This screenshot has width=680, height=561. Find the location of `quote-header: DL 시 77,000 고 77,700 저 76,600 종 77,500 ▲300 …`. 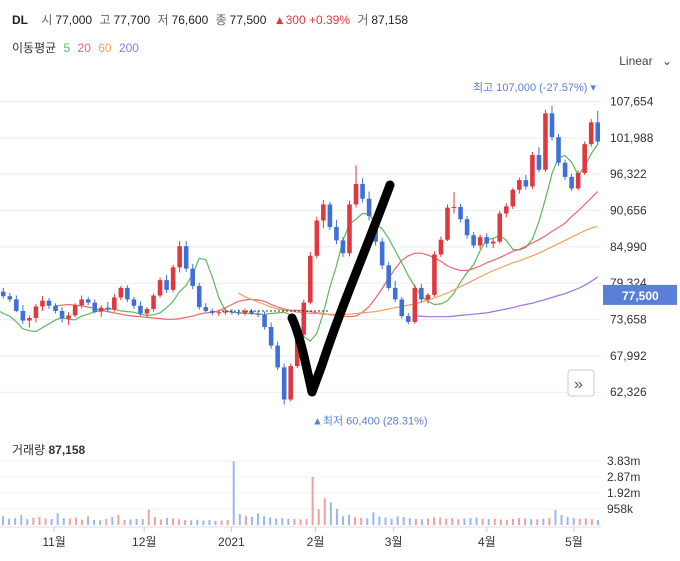

quote-header: DL 시 77,000 고 77,700 저 76,600 종 77,500 ▲300 … is located at coordinates (212, 19).